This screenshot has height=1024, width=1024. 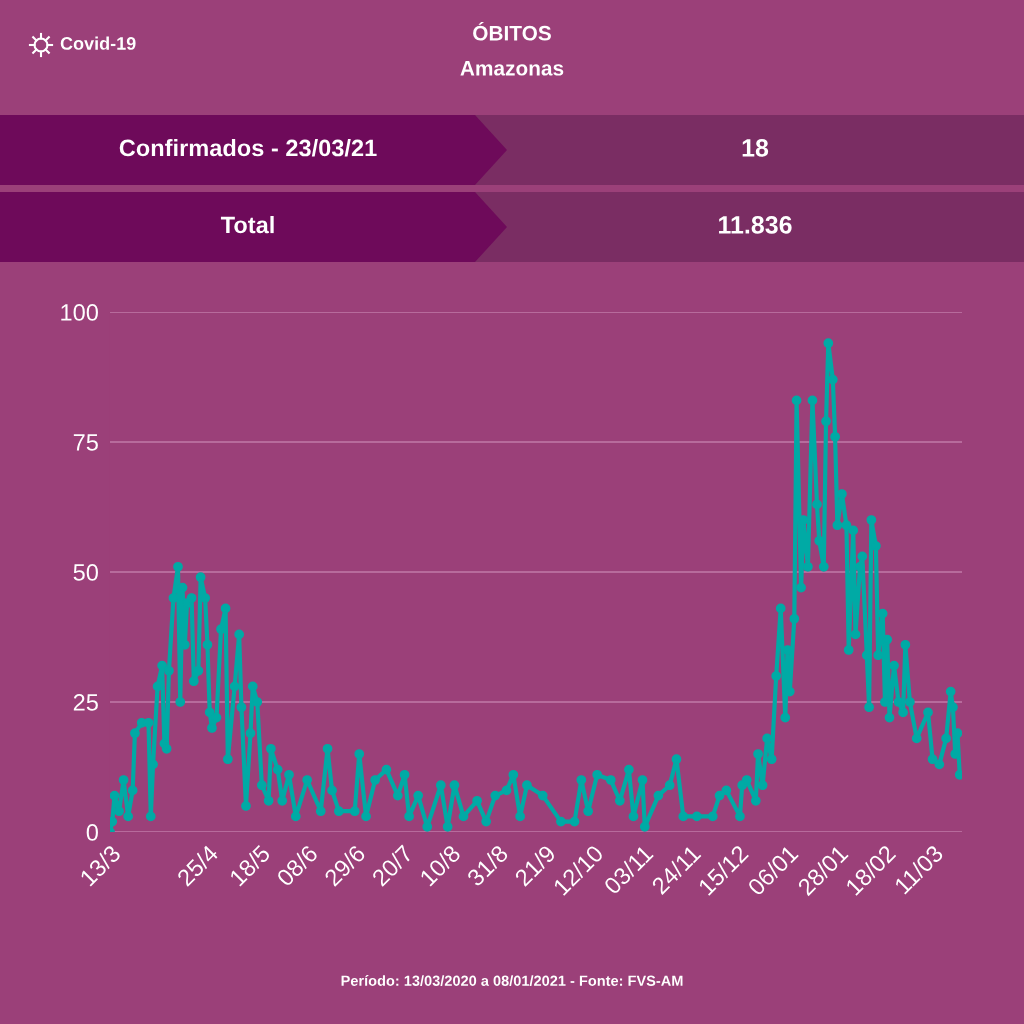 What do you see at coordinates (248, 148) in the screenshot?
I see `text: Confirmados - 23/03/21` at bounding box center [248, 148].